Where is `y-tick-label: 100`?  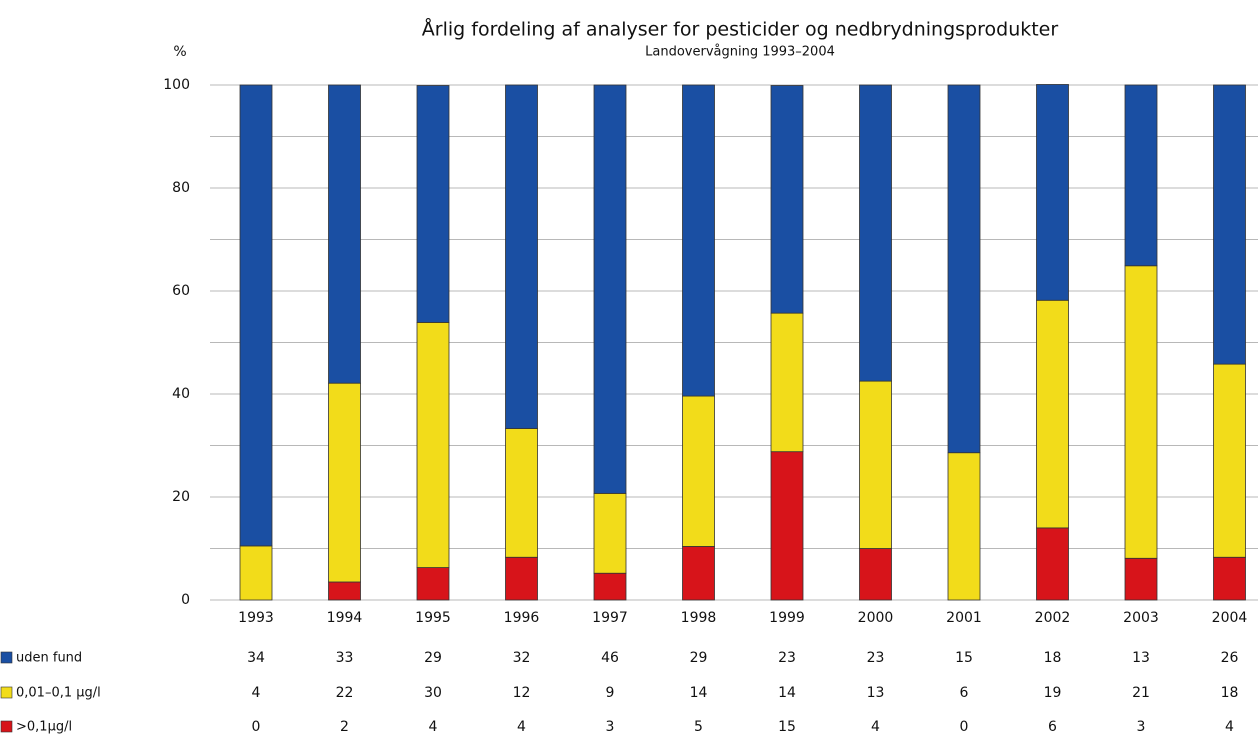 y-tick-label: 100 is located at coordinates (176, 85).